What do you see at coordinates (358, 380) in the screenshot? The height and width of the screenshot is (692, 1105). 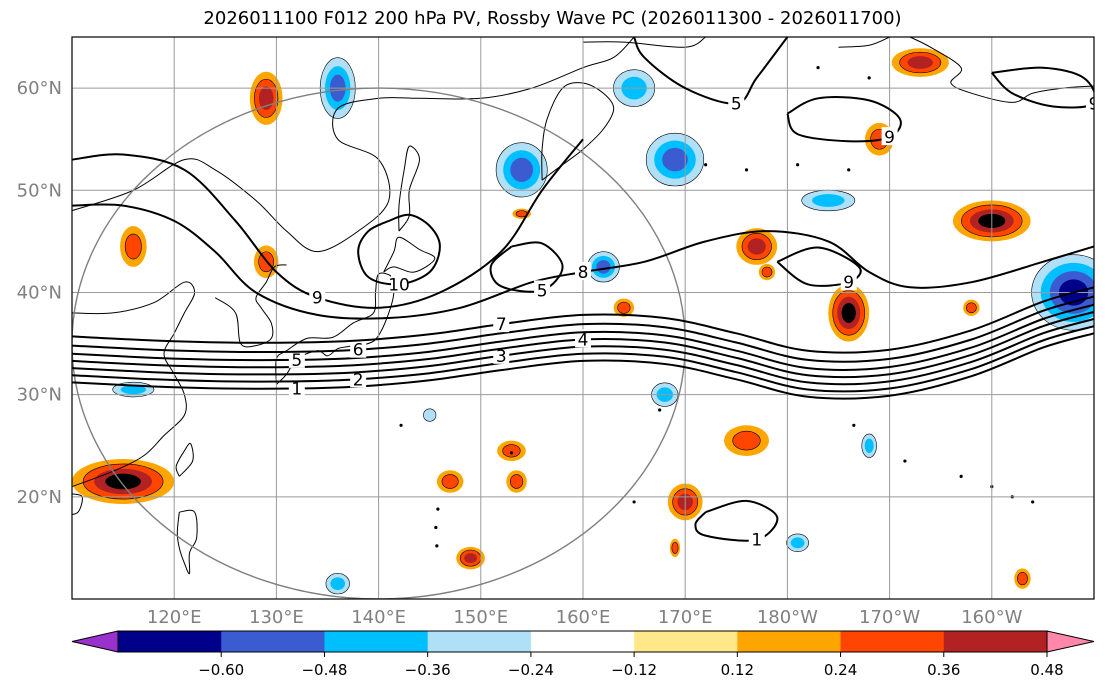 I see `contour-label: 2` at bounding box center [358, 380].